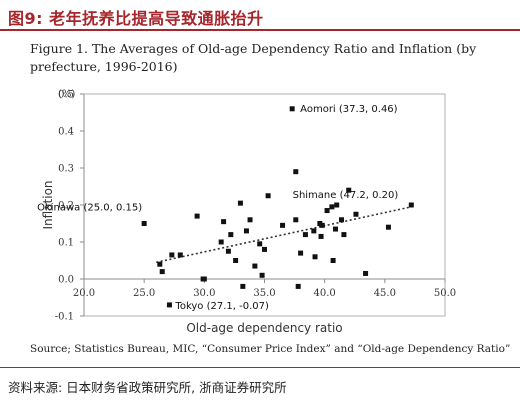  I want to click on x-tick-label: 35.0, so click(264, 293).